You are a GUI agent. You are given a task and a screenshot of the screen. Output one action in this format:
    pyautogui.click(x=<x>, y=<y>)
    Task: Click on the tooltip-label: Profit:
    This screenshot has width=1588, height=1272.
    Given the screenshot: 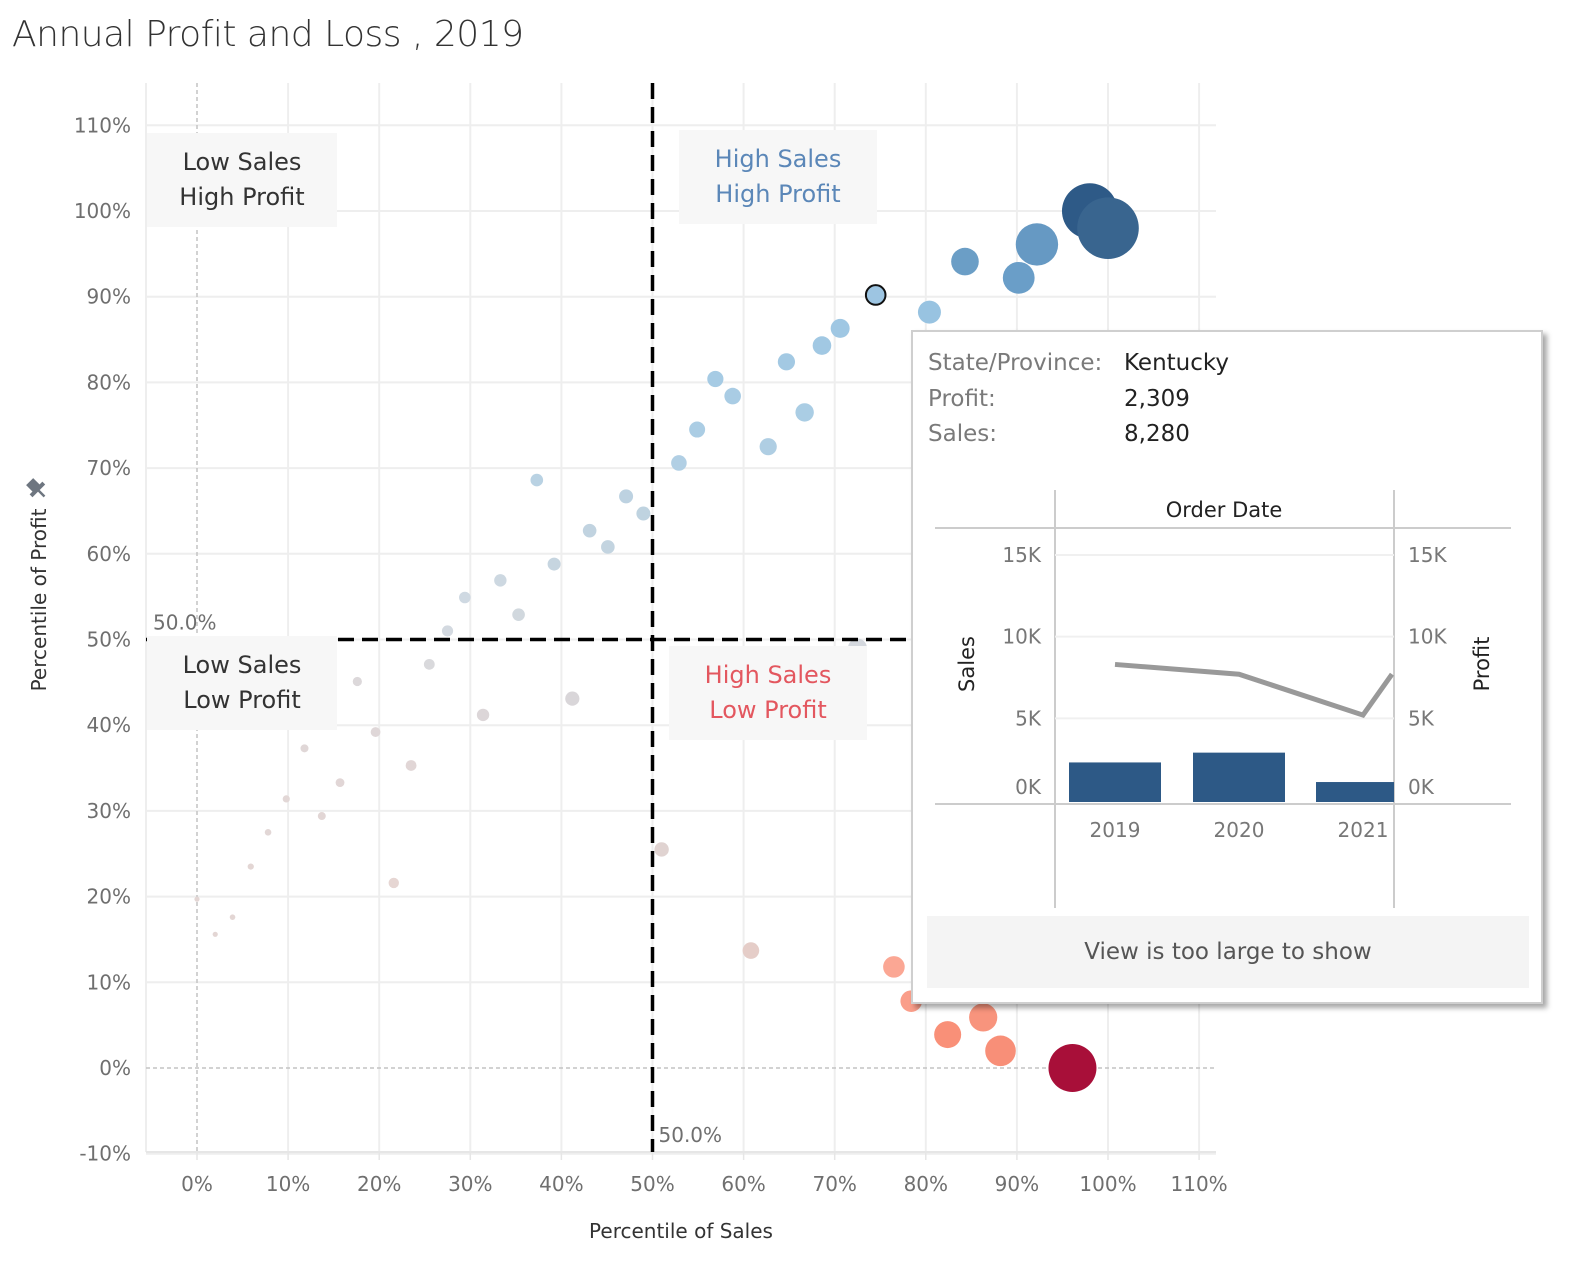 What is the action you would take?
    pyautogui.click(x=962, y=399)
    